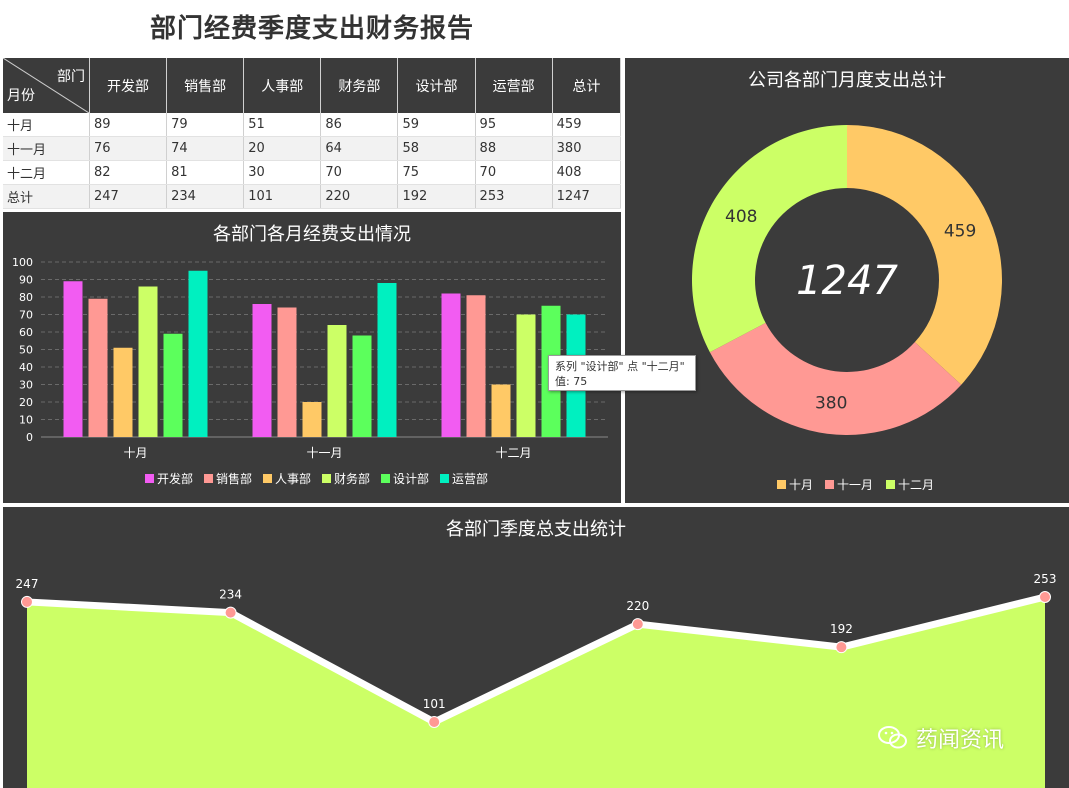 Image resolution: width=1069 pixels, height=788 pixels. I want to click on table-row: 十一月 76 74 20 64 58 88 380, so click(312, 148).